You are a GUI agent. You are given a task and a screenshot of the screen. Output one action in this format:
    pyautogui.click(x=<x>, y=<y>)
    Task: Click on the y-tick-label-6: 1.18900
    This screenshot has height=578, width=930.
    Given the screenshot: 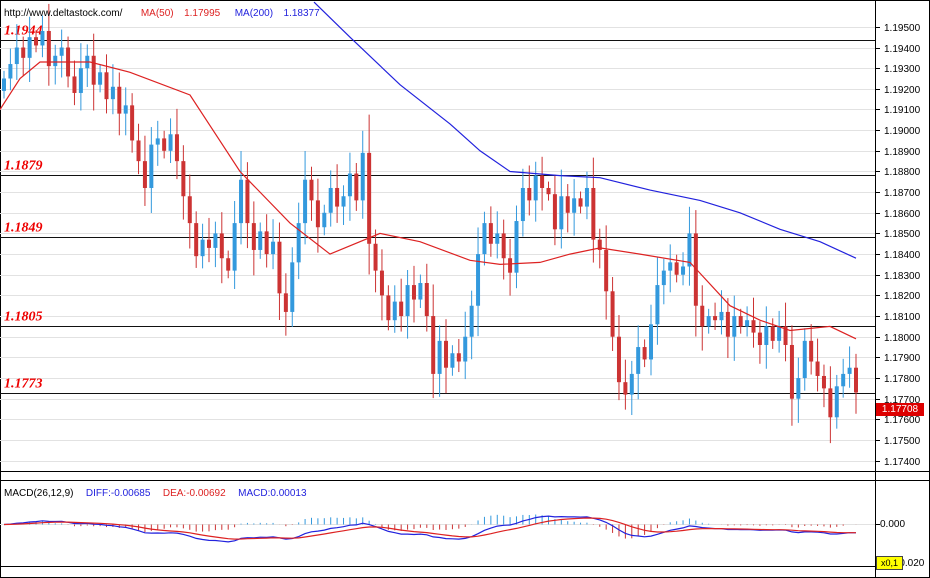 What is the action you would take?
    pyautogui.click(x=902, y=152)
    